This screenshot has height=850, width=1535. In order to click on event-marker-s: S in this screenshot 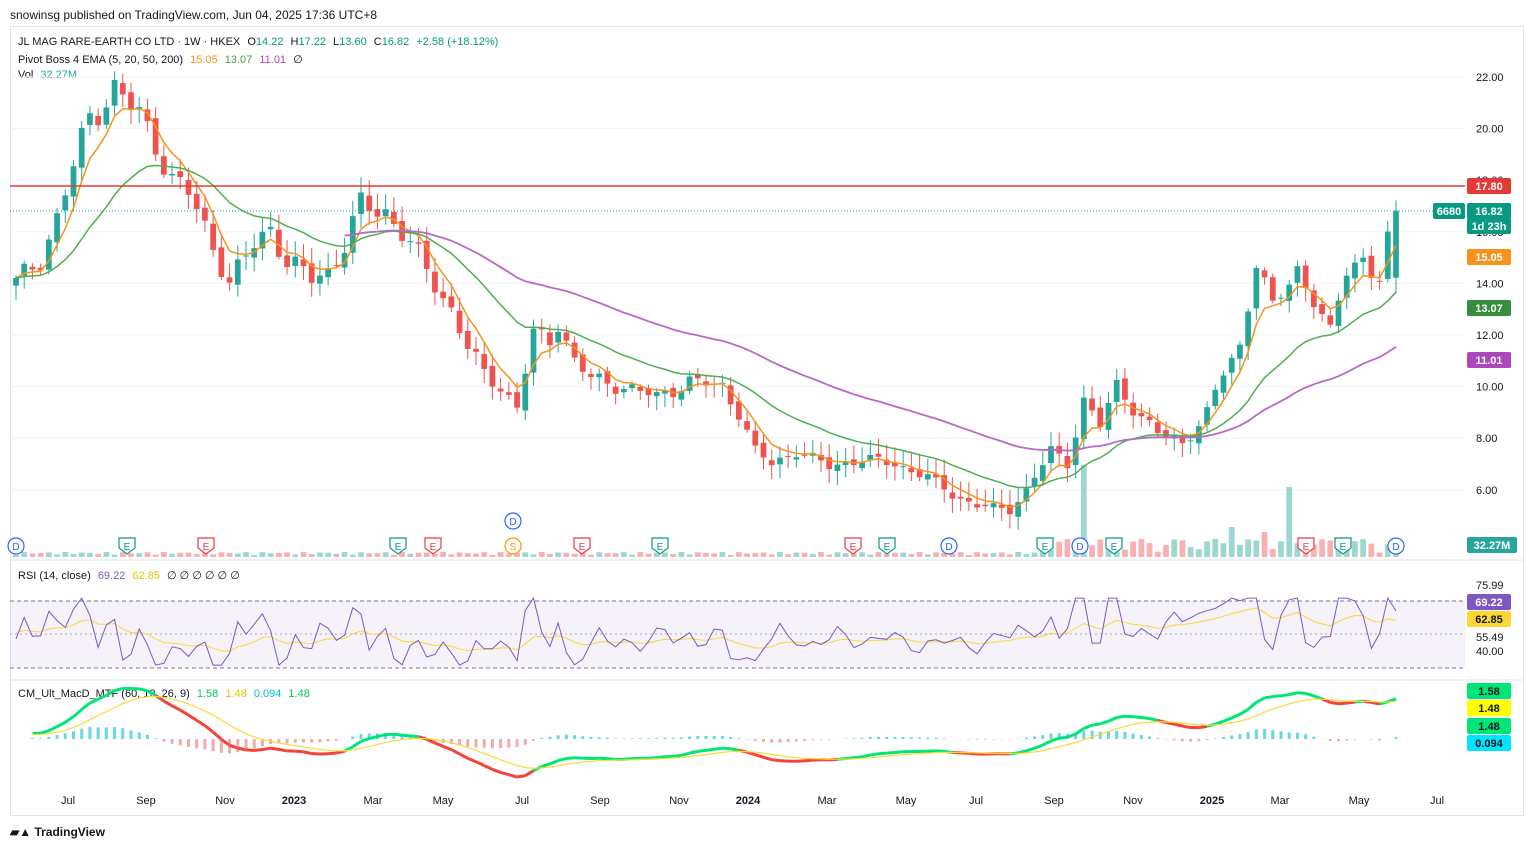, I will do `click(513, 546)`.